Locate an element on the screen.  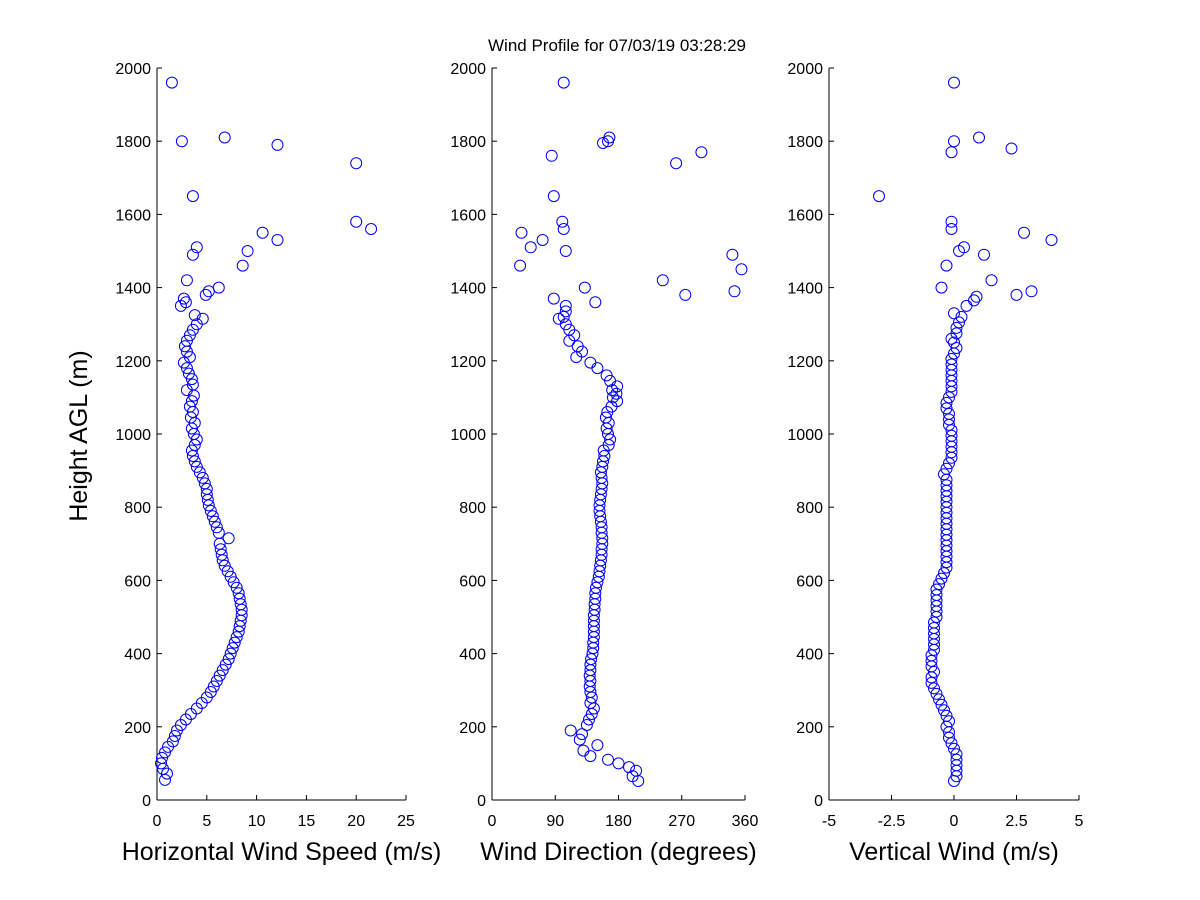
y-tick-label: 400 is located at coordinates (809, 655).